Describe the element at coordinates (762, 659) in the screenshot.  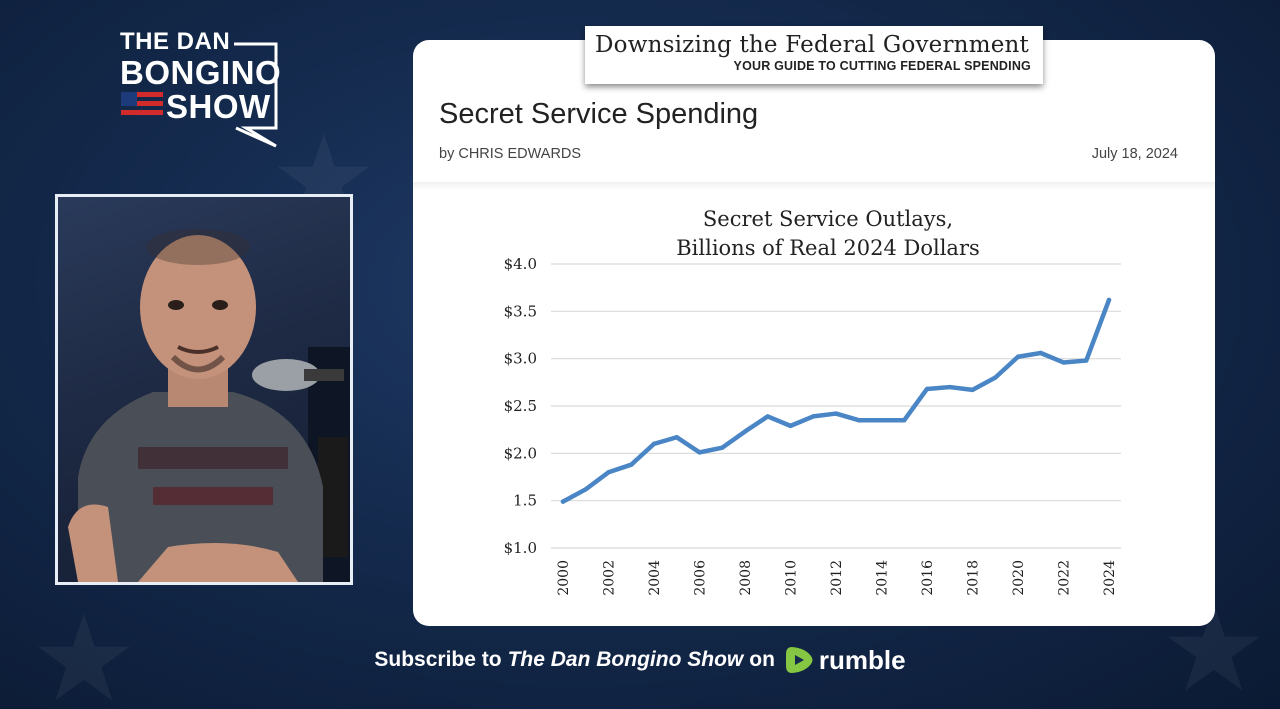
I see `footer-on: on` at that location.